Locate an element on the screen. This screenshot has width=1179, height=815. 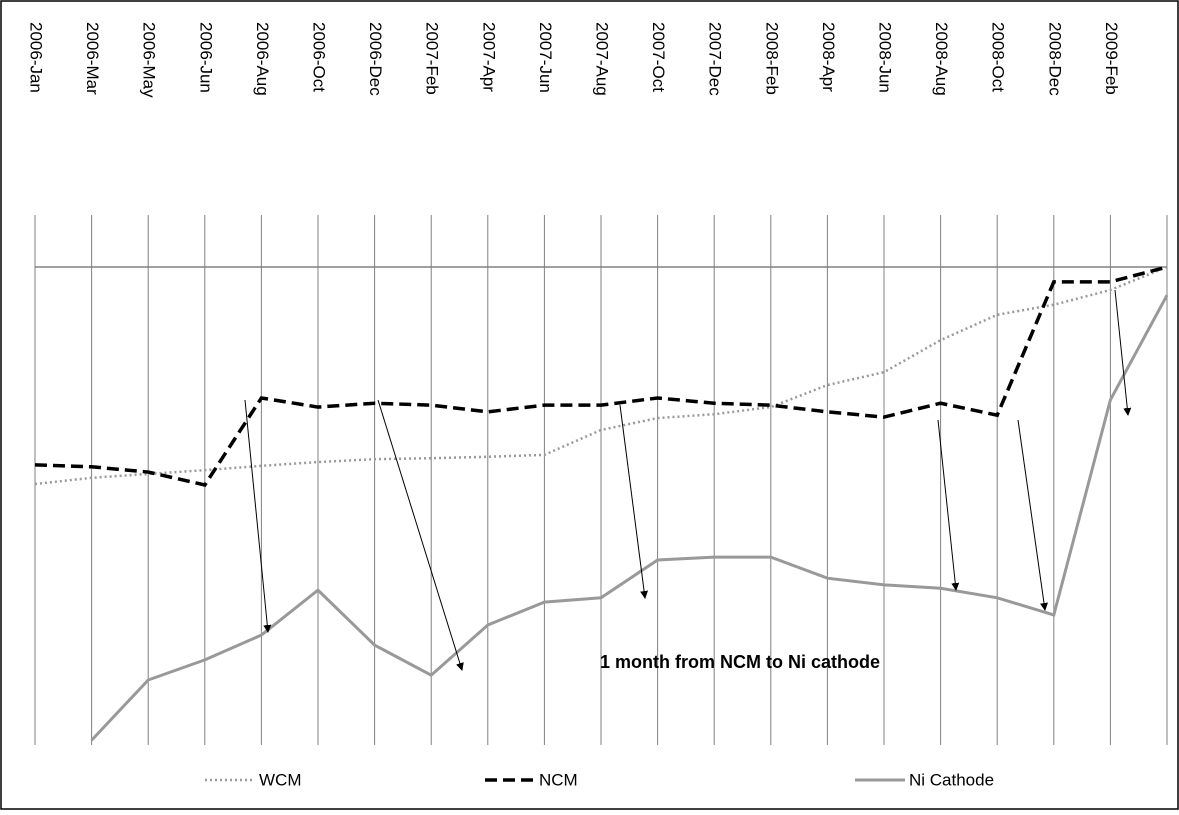
x-tick-label: 2006-May is located at coordinates (149, 60).